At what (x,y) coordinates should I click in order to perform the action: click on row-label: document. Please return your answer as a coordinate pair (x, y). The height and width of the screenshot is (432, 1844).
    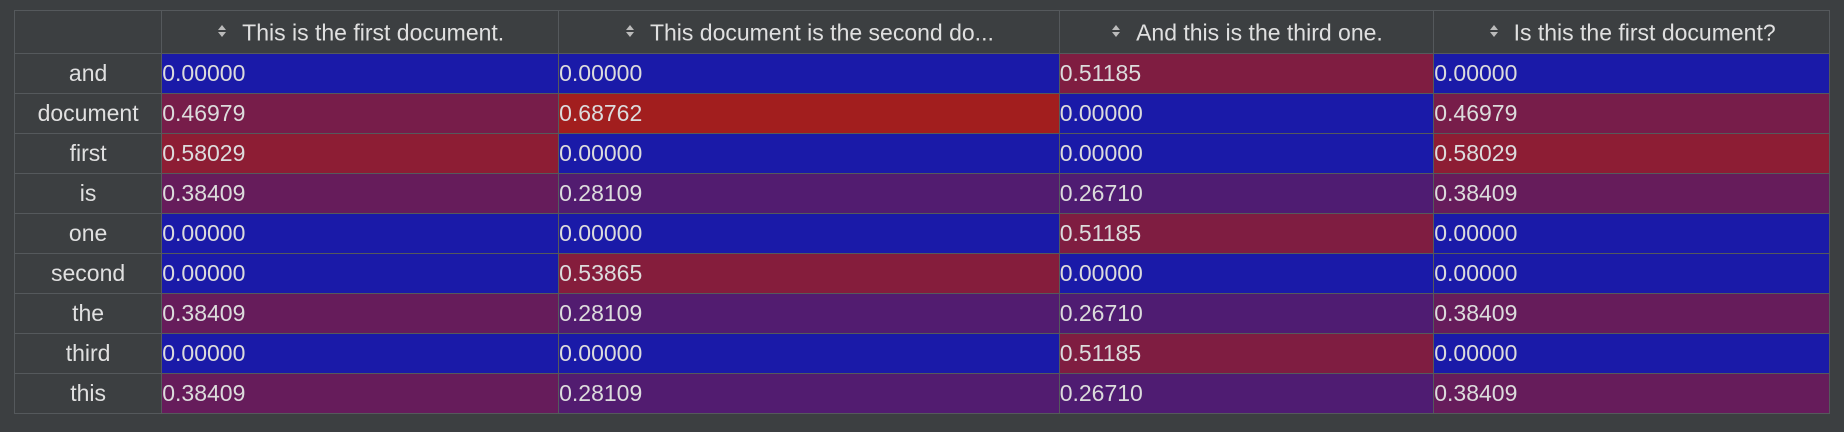
    Looking at the image, I should click on (88, 113).